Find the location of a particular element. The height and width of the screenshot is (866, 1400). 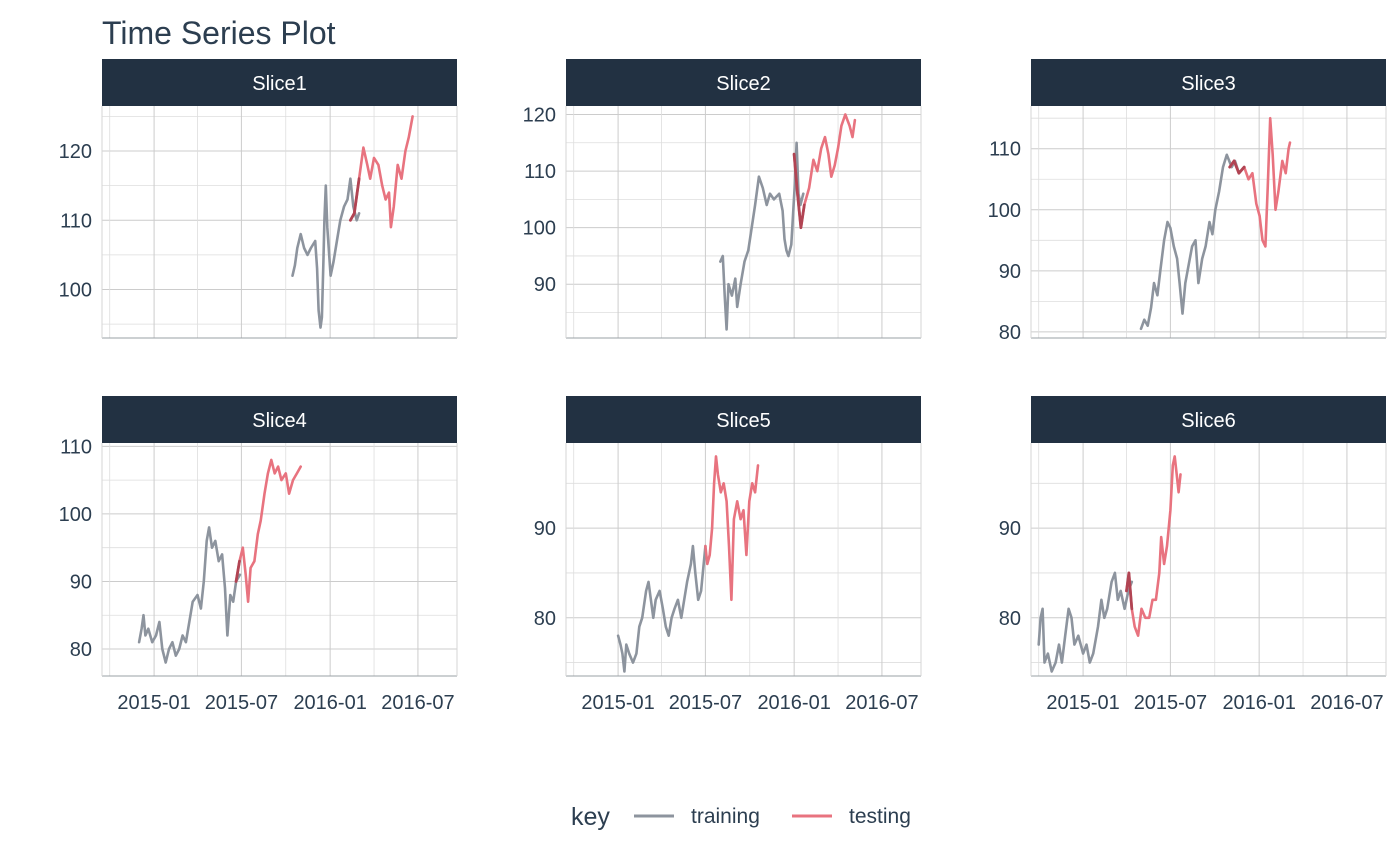

facet-strip-label: Slice6 is located at coordinates (1208, 421).